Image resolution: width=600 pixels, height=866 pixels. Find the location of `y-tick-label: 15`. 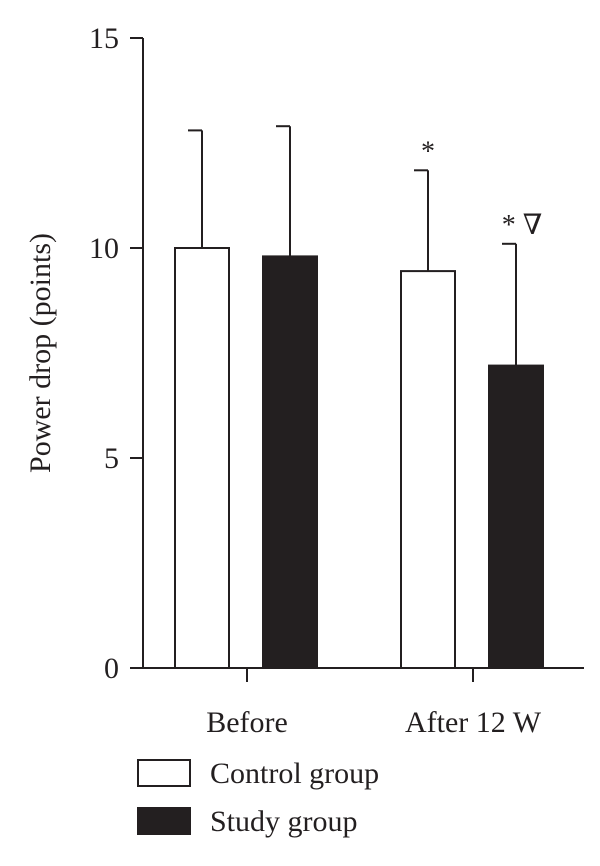

y-tick-label: 15 is located at coordinates (104, 38).